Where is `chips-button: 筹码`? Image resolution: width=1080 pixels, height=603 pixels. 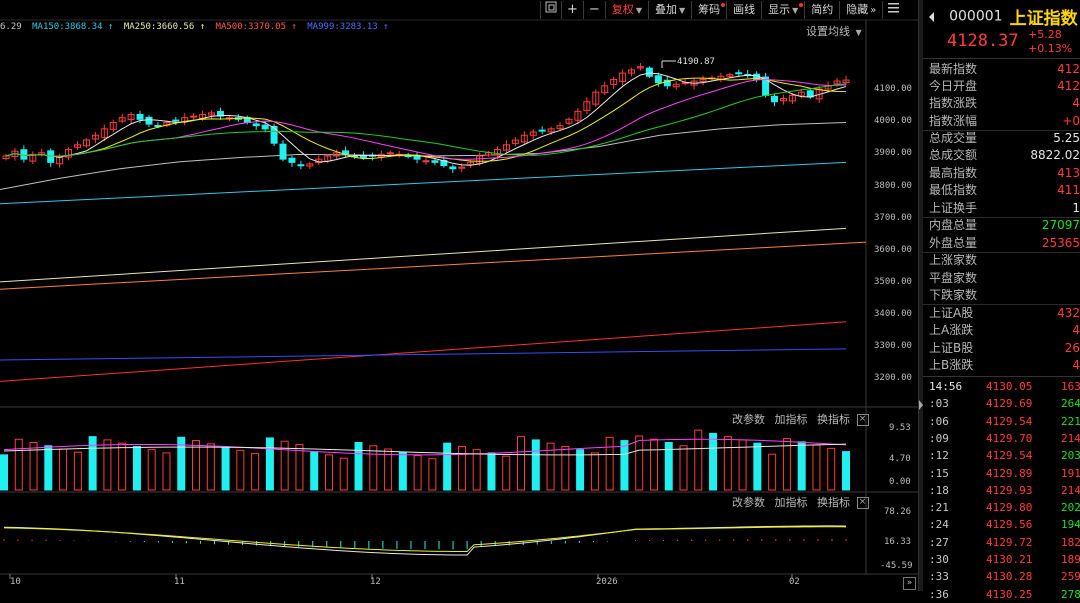 chips-button: 筹码 is located at coordinates (708, 10).